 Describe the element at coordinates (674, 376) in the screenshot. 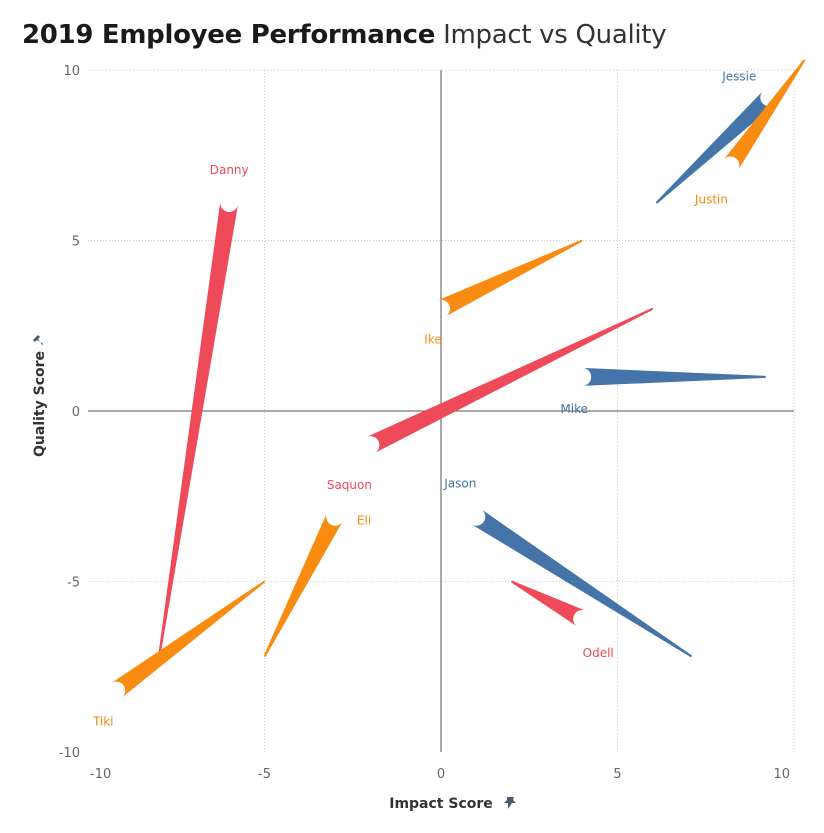

I see `comet-mike` at that location.